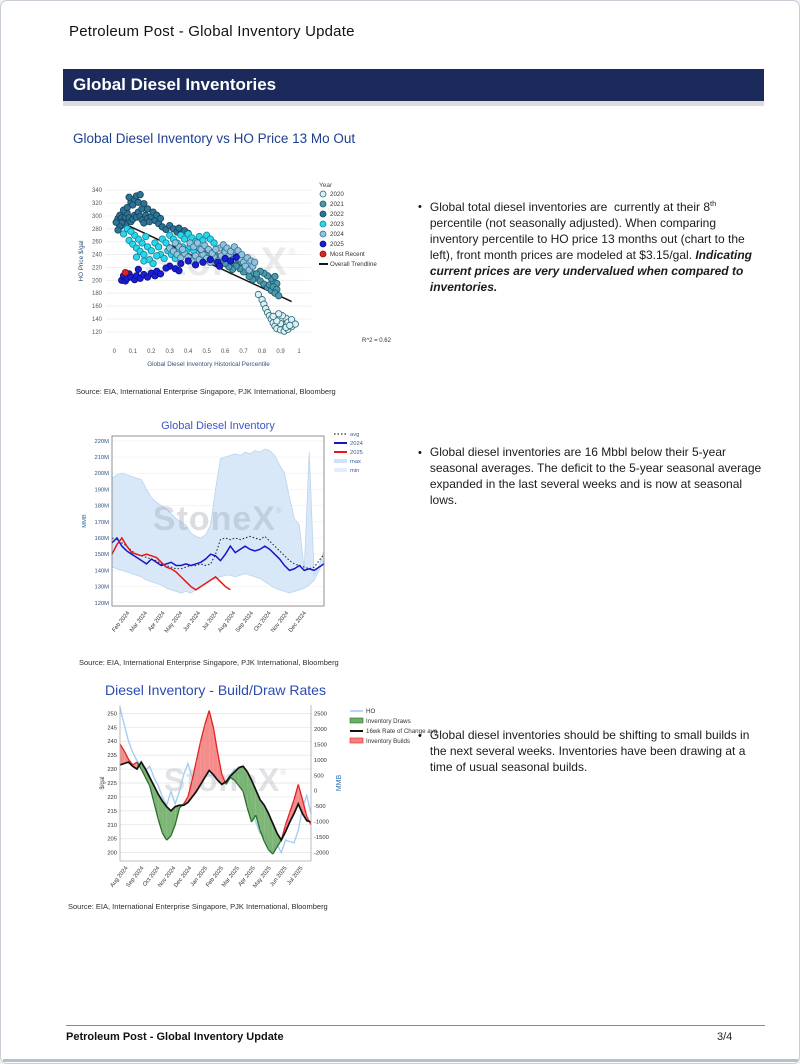  Describe the element at coordinates (321, 838) in the screenshot. I see `svg-text: -1500` at that location.